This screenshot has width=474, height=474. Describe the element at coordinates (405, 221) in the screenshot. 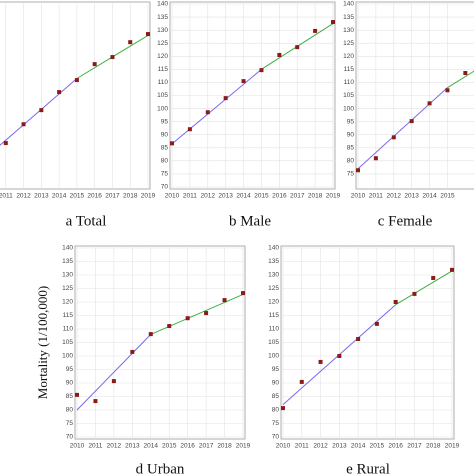

I see `panel-caption: c Female` at that location.